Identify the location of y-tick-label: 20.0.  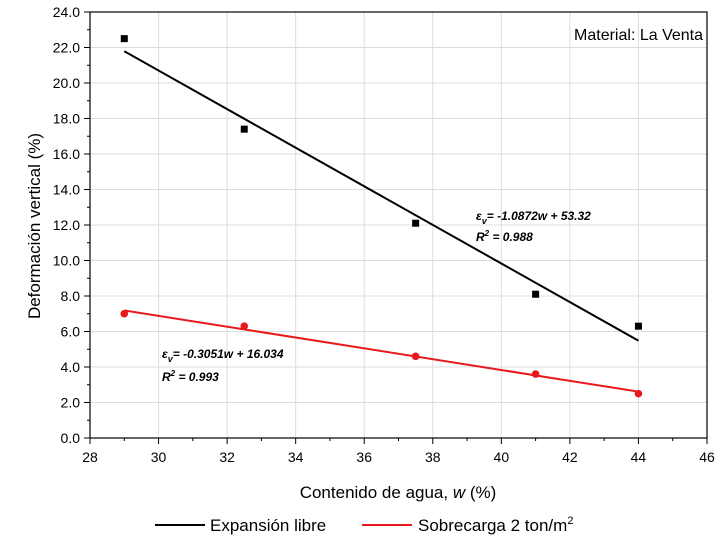
(66, 83).